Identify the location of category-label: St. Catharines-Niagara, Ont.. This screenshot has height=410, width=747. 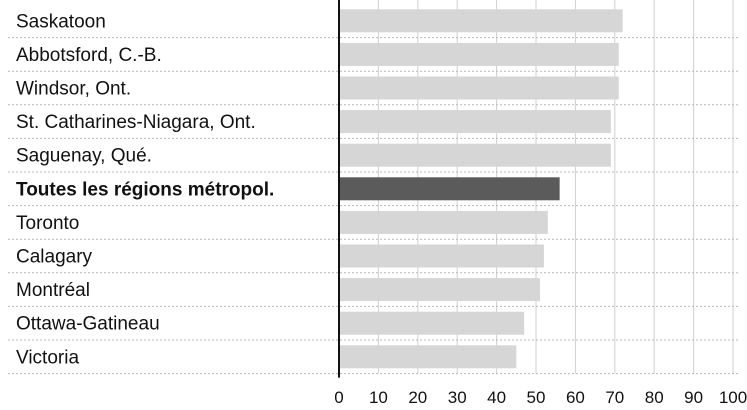
(136, 122).